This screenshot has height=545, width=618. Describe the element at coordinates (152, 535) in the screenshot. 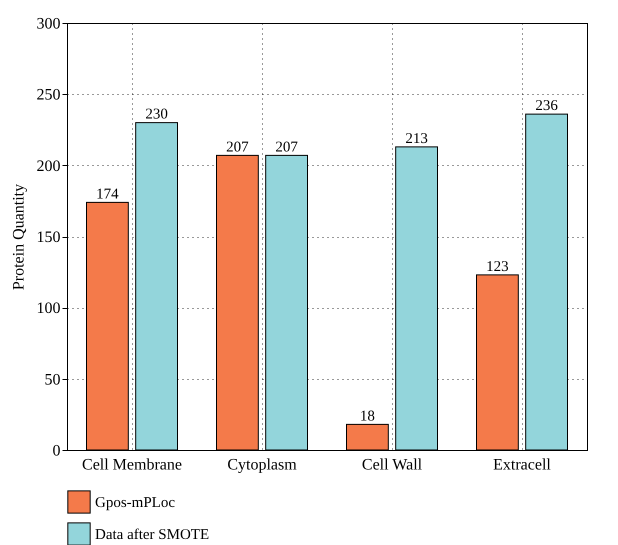

I see `legend-label: Data after SMOTE` at that location.